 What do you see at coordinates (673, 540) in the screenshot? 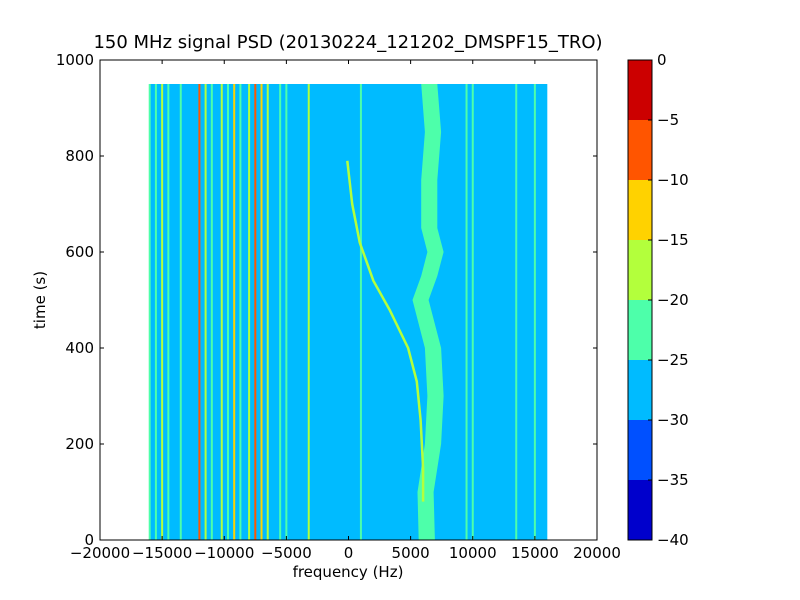
I see `colorbar-tick-label: −40` at bounding box center [673, 540].